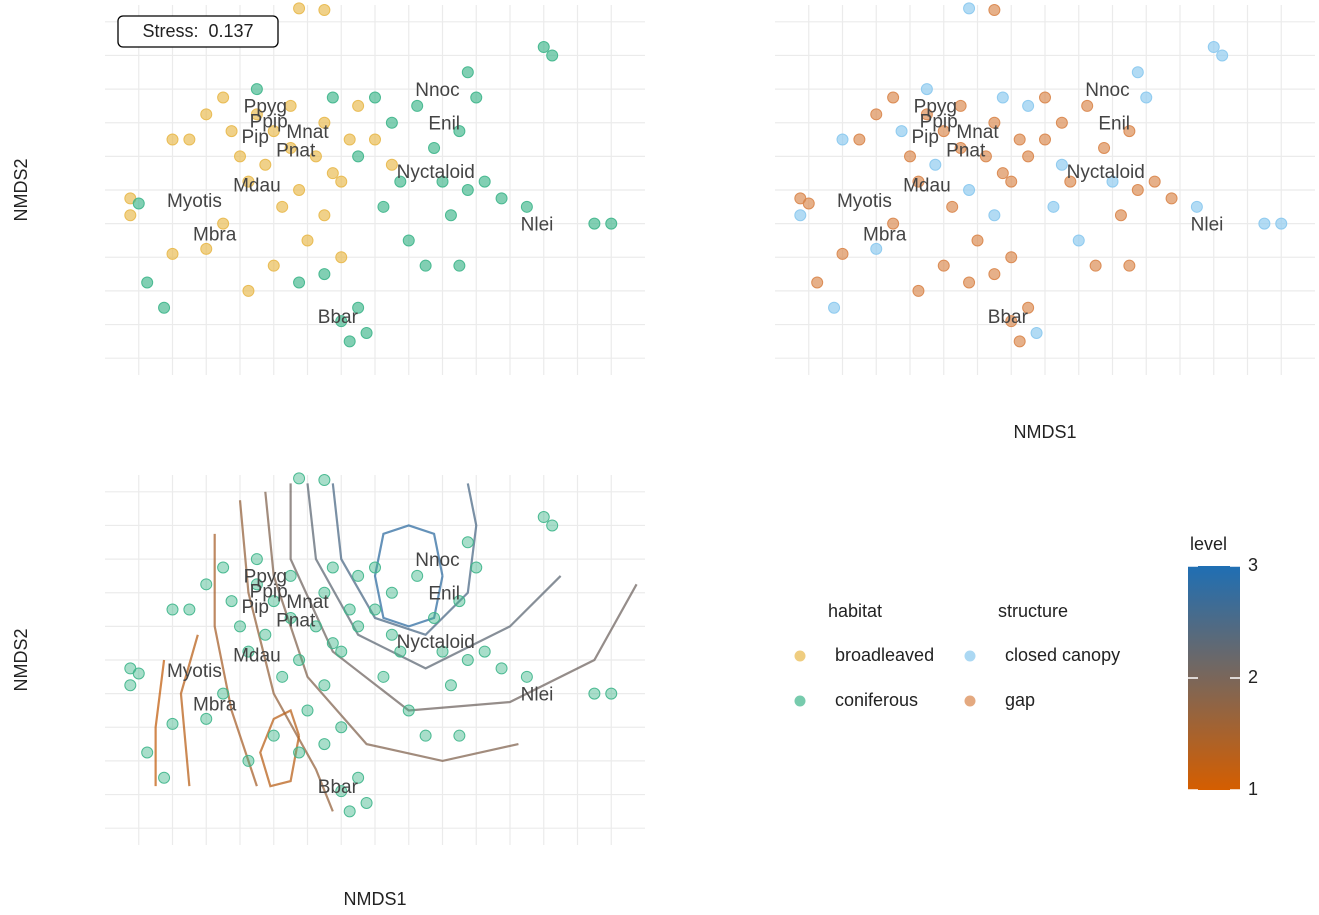 The width and height of the screenshot is (1319, 915). What do you see at coordinates (1033, 611) in the screenshot?
I see `legend-title: structure` at bounding box center [1033, 611].